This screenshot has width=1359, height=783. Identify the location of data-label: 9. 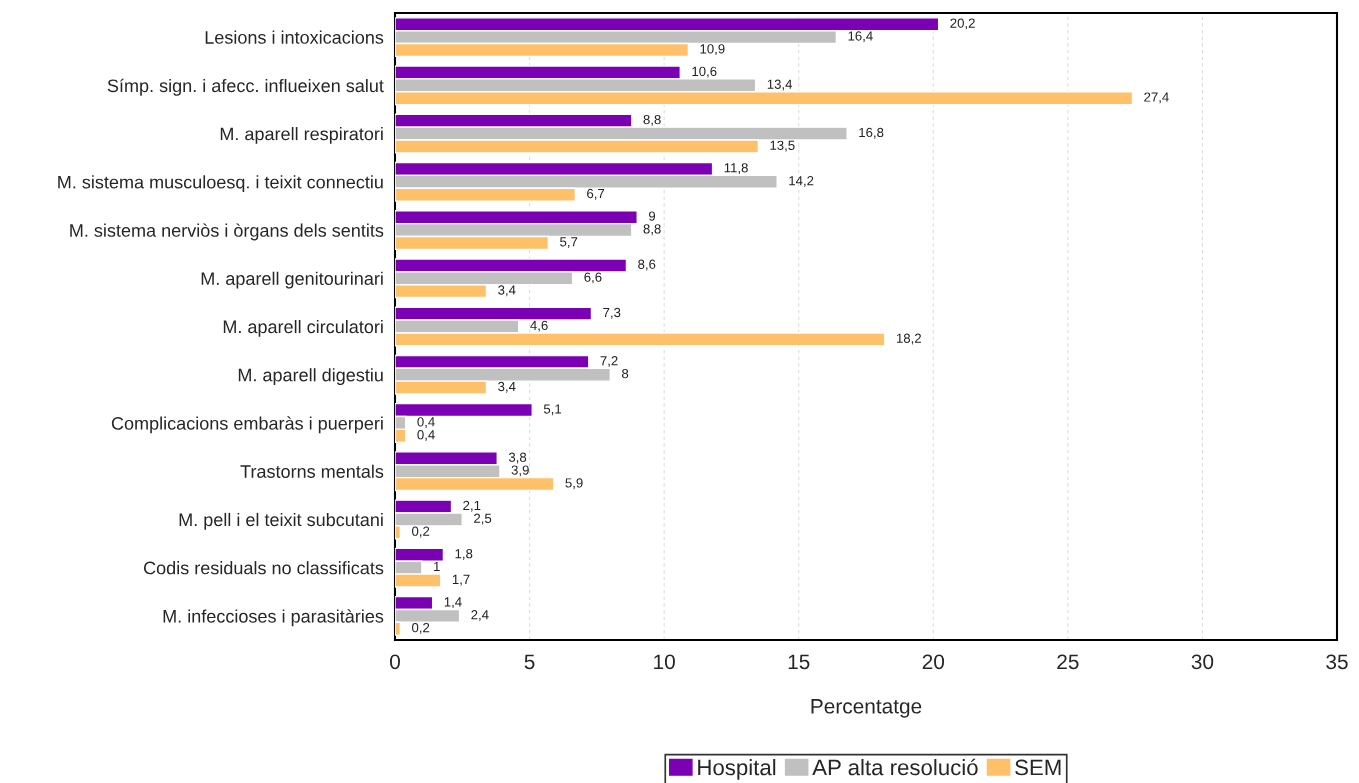
(652, 216).